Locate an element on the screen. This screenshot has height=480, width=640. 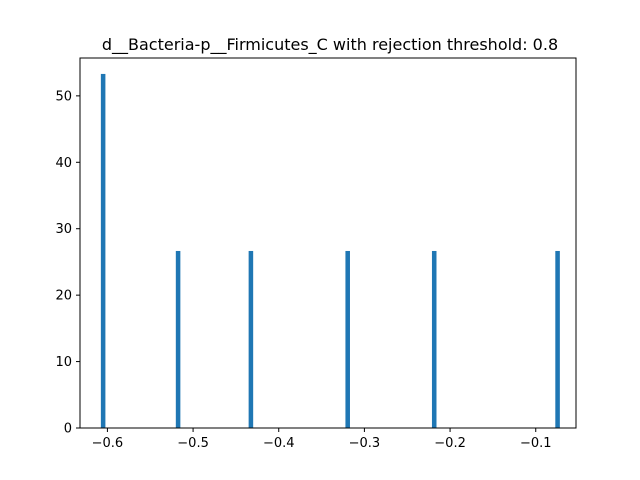
x-tick-label: −0.2 is located at coordinates (450, 443).